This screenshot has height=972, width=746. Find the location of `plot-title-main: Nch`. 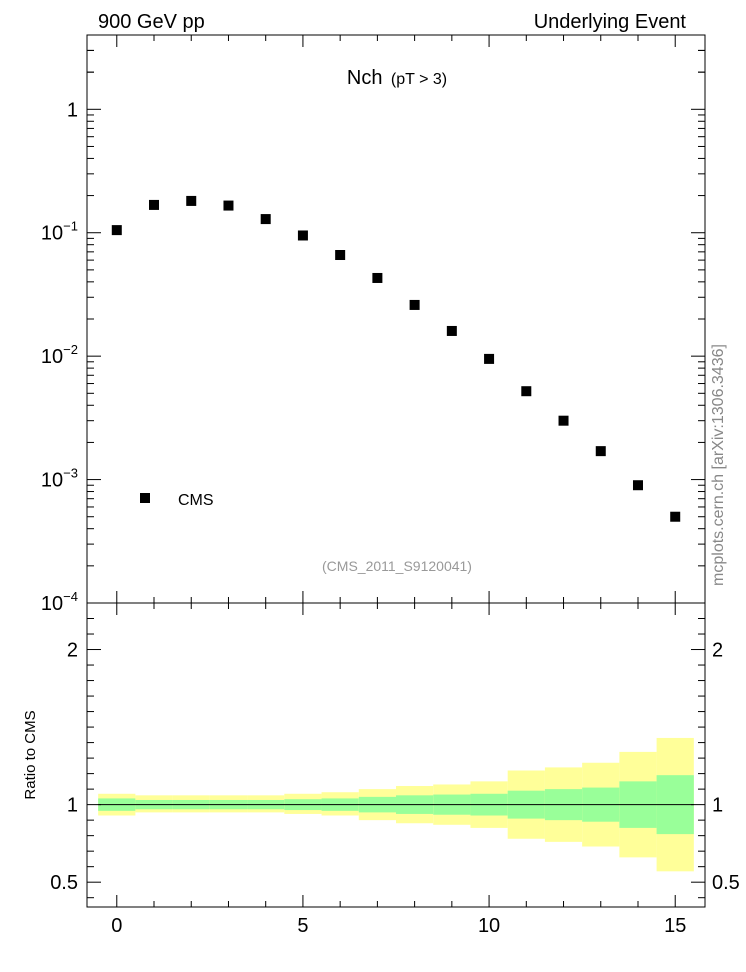

plot-title-main: Nch is located at coordinates (365, 78).